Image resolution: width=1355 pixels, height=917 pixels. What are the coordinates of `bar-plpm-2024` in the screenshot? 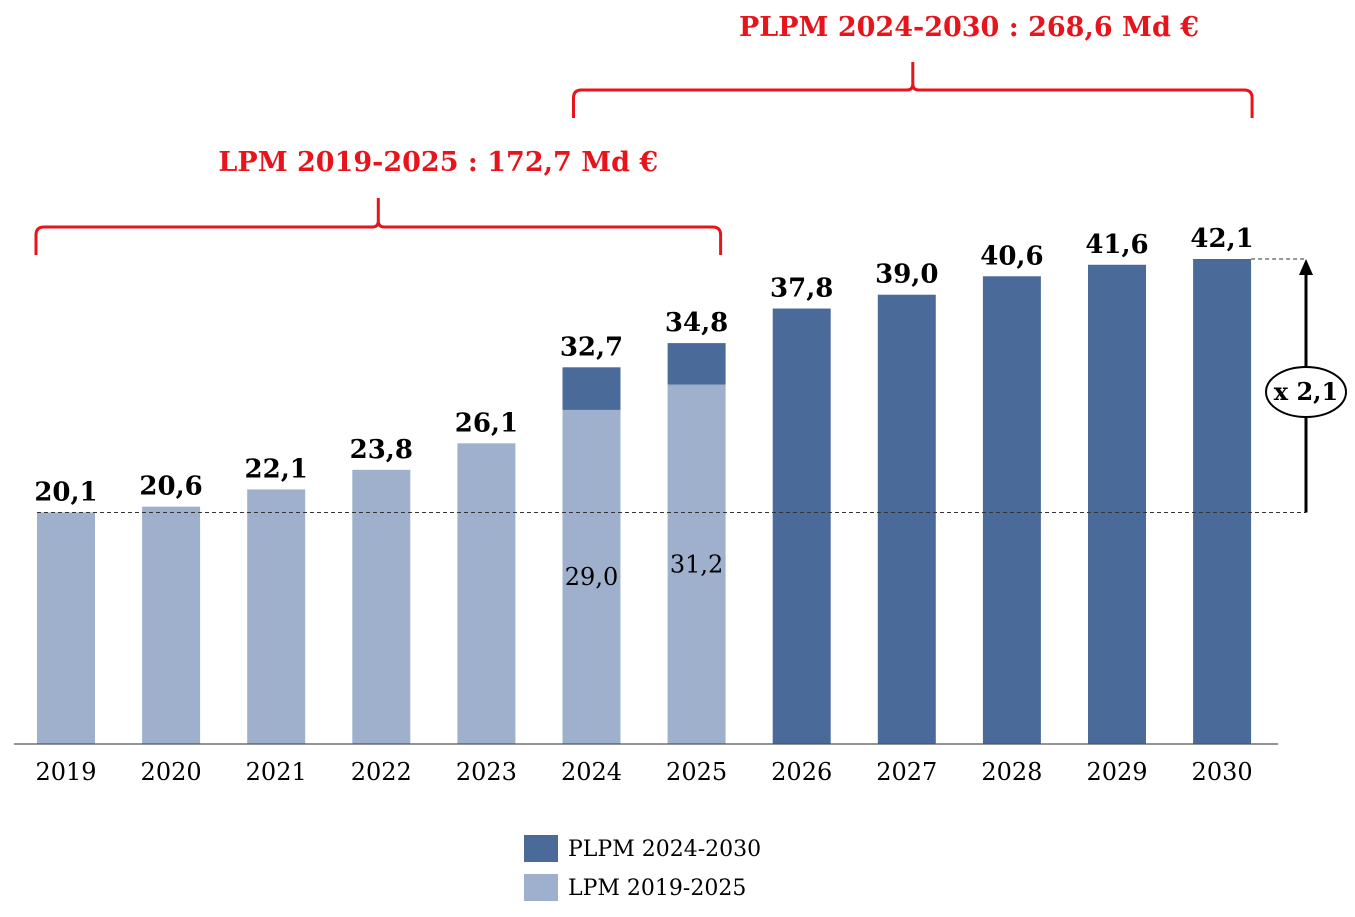 It's located at (591, 388).